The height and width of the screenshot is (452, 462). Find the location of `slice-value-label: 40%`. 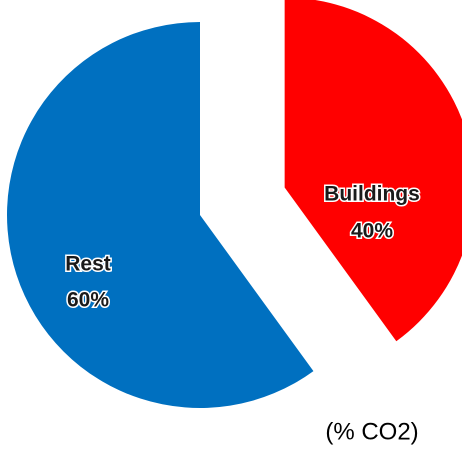

slice-value-label: 40% is located at coordinates (372, 231).